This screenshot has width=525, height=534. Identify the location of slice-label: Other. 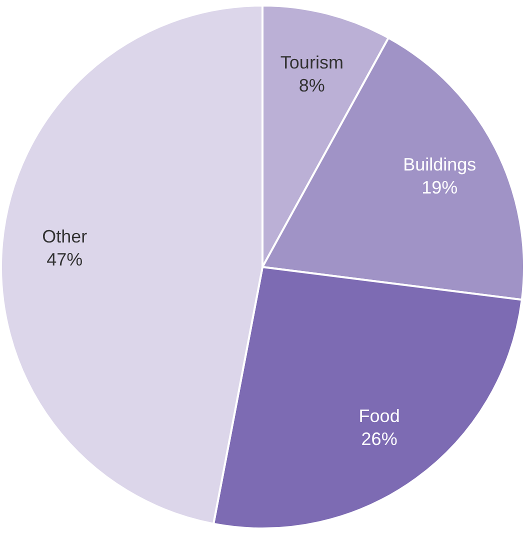
(65, 236).